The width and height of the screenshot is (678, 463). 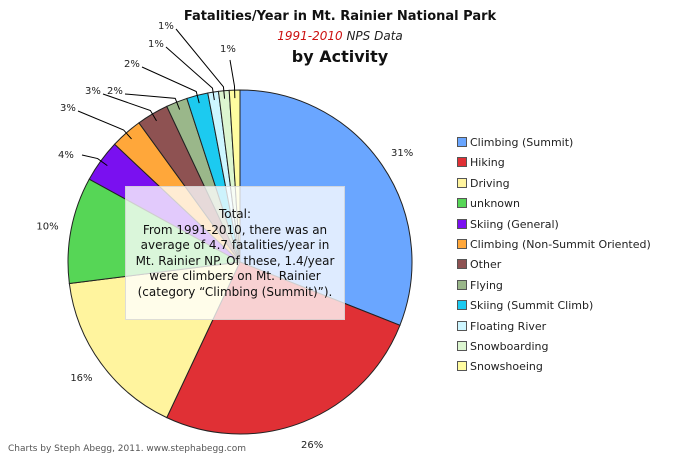 I want to click on slice-label: 16%, so click(x=81, y=378).